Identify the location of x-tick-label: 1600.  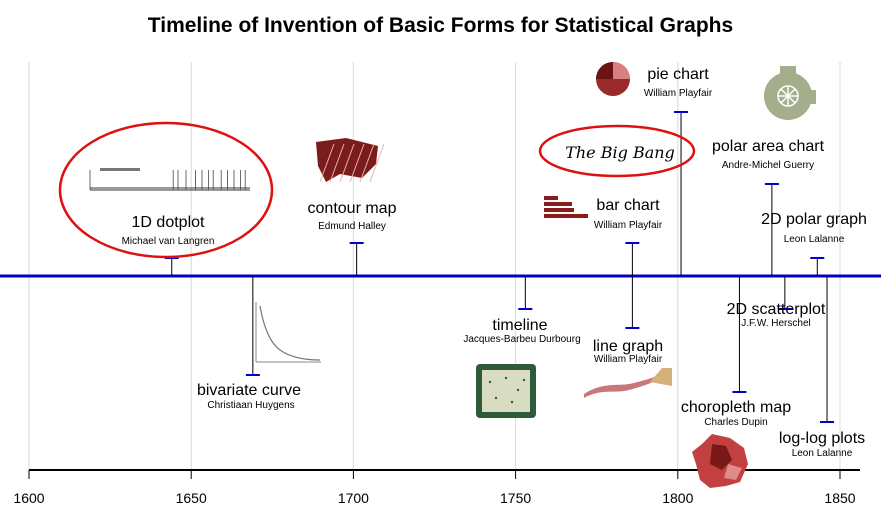
(28, 498).